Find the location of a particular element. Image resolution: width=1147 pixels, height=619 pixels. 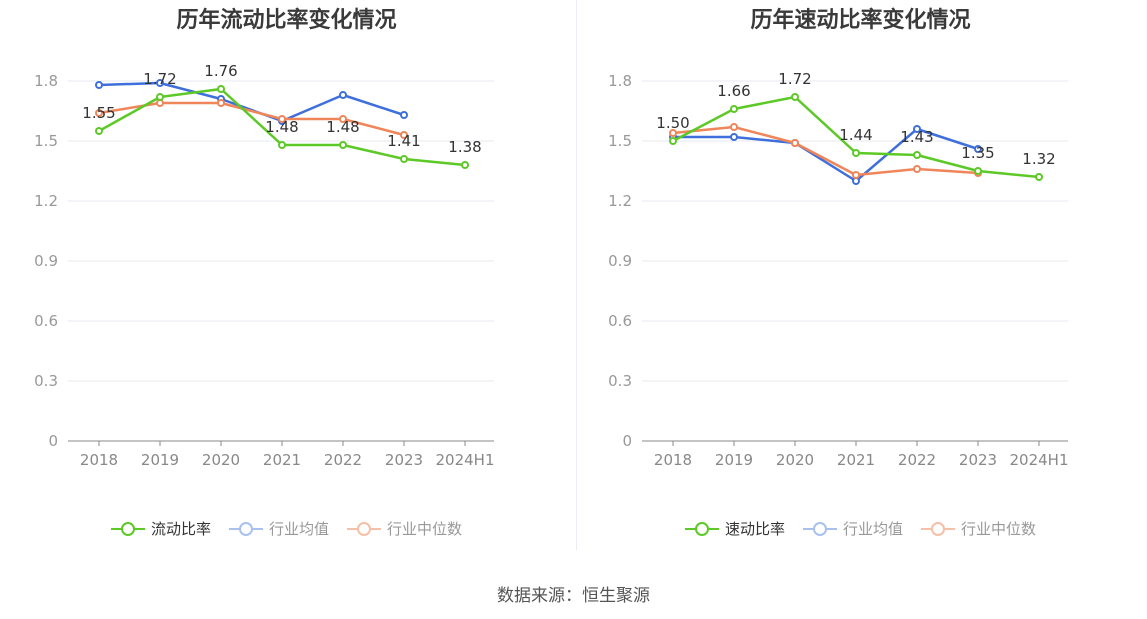

data-label: 1.35 is located at coordinates (977, 153).